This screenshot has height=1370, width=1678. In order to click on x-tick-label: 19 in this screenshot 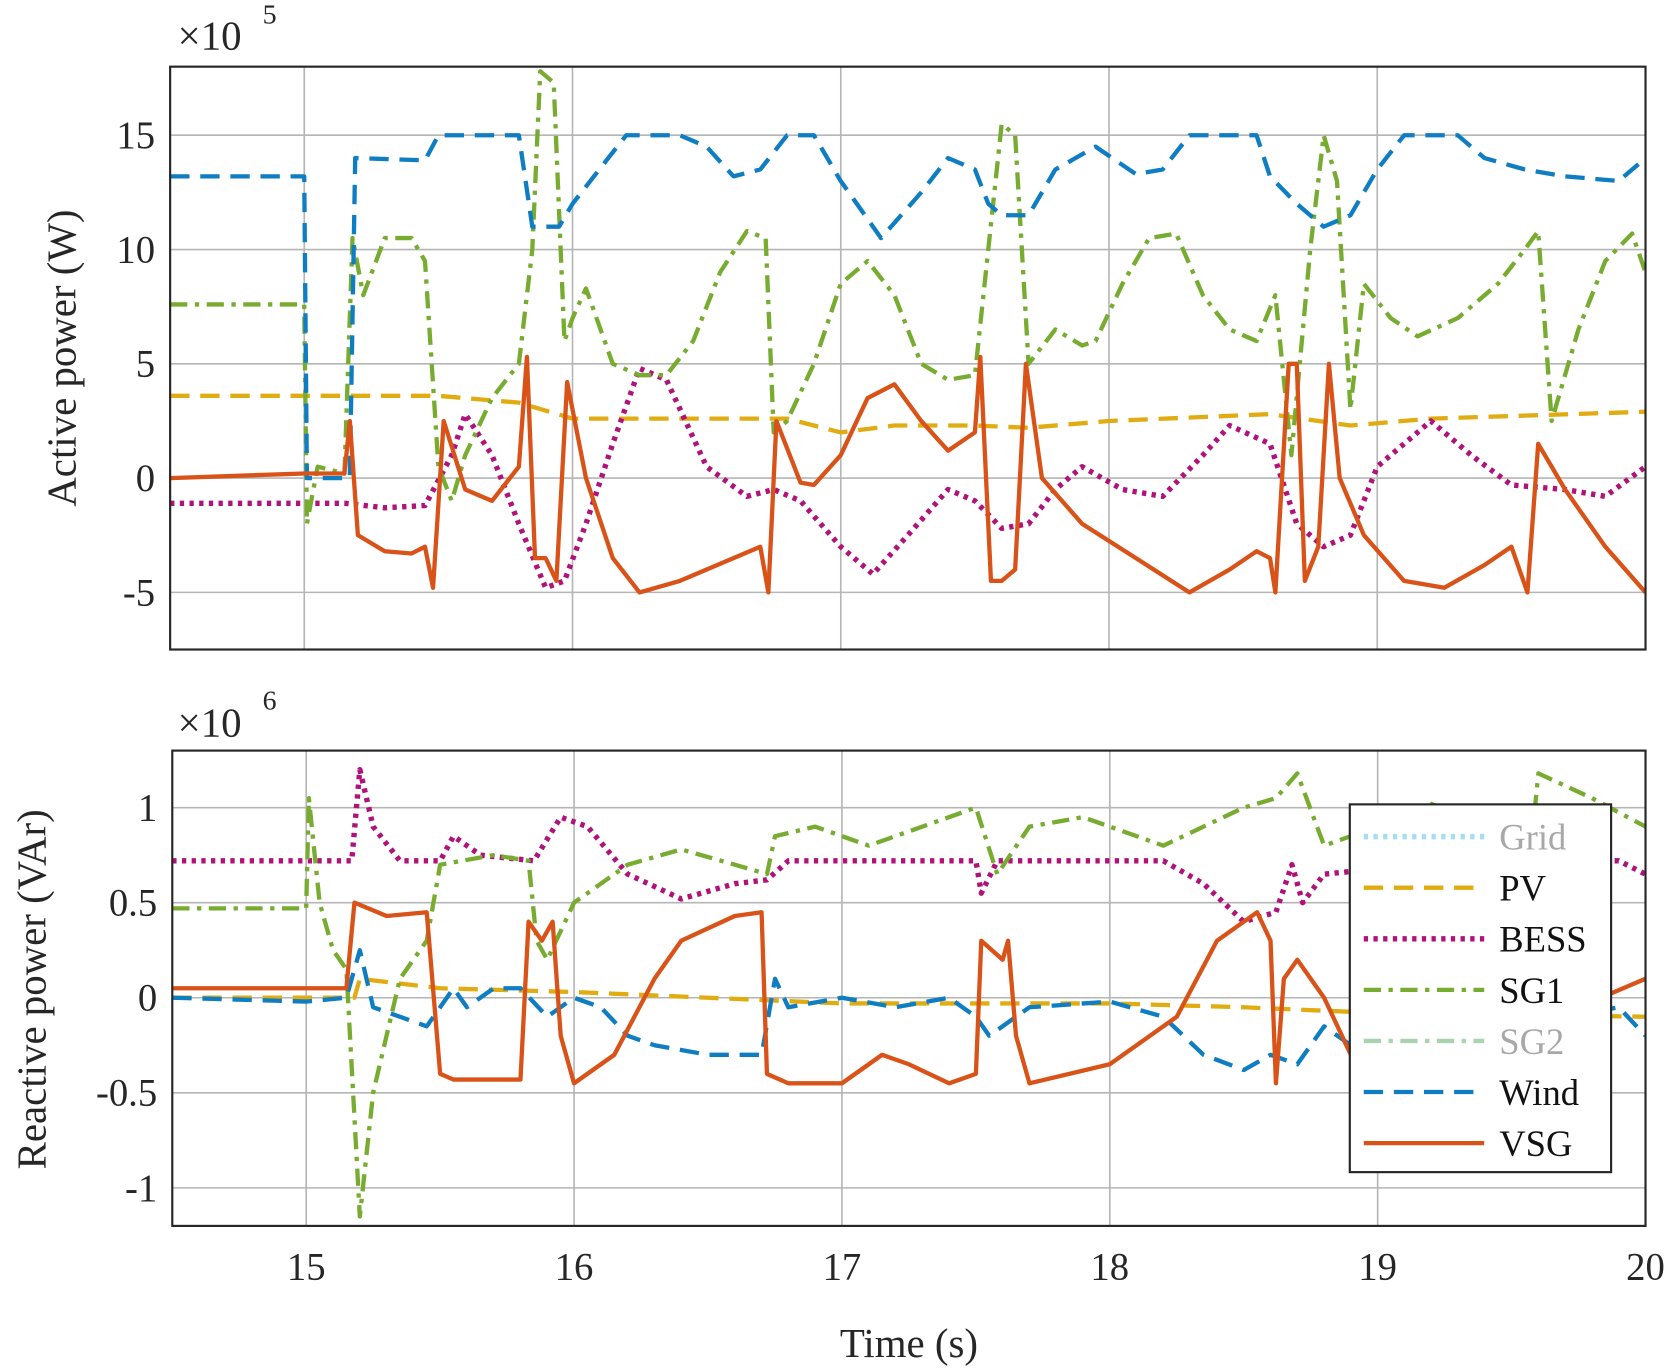, I will do `click(1377, 1268)`.